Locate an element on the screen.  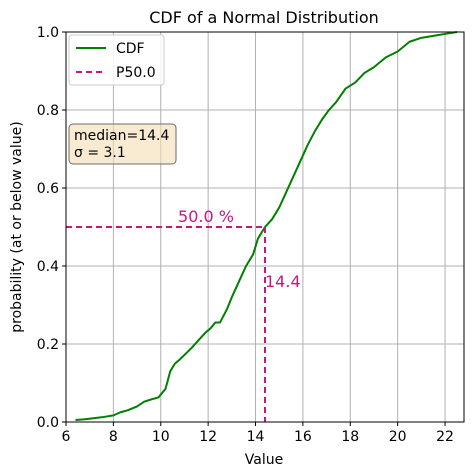
legend: CDF P50.0 is located at coordinates (116, 60).